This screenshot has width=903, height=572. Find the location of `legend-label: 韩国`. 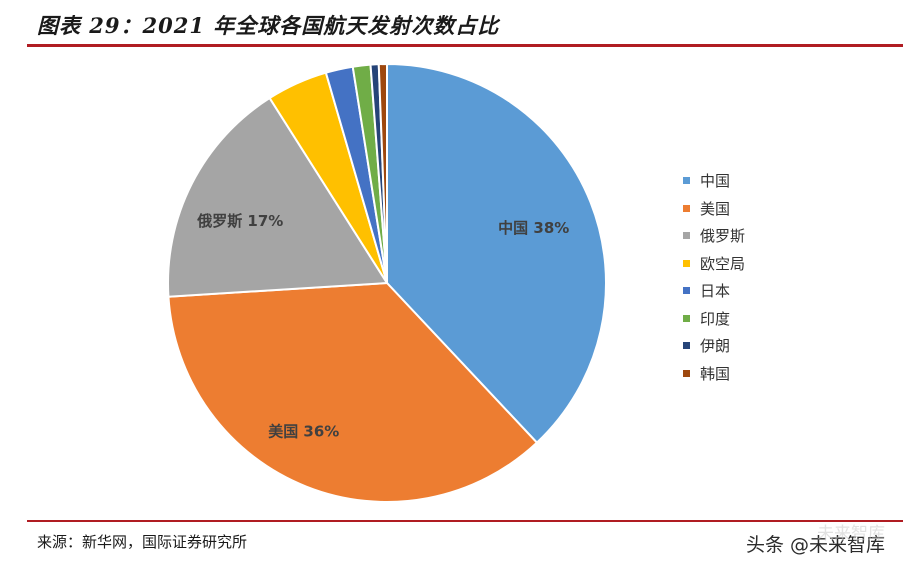

legend-label: 韩国 is located at coordinates (715, 373).